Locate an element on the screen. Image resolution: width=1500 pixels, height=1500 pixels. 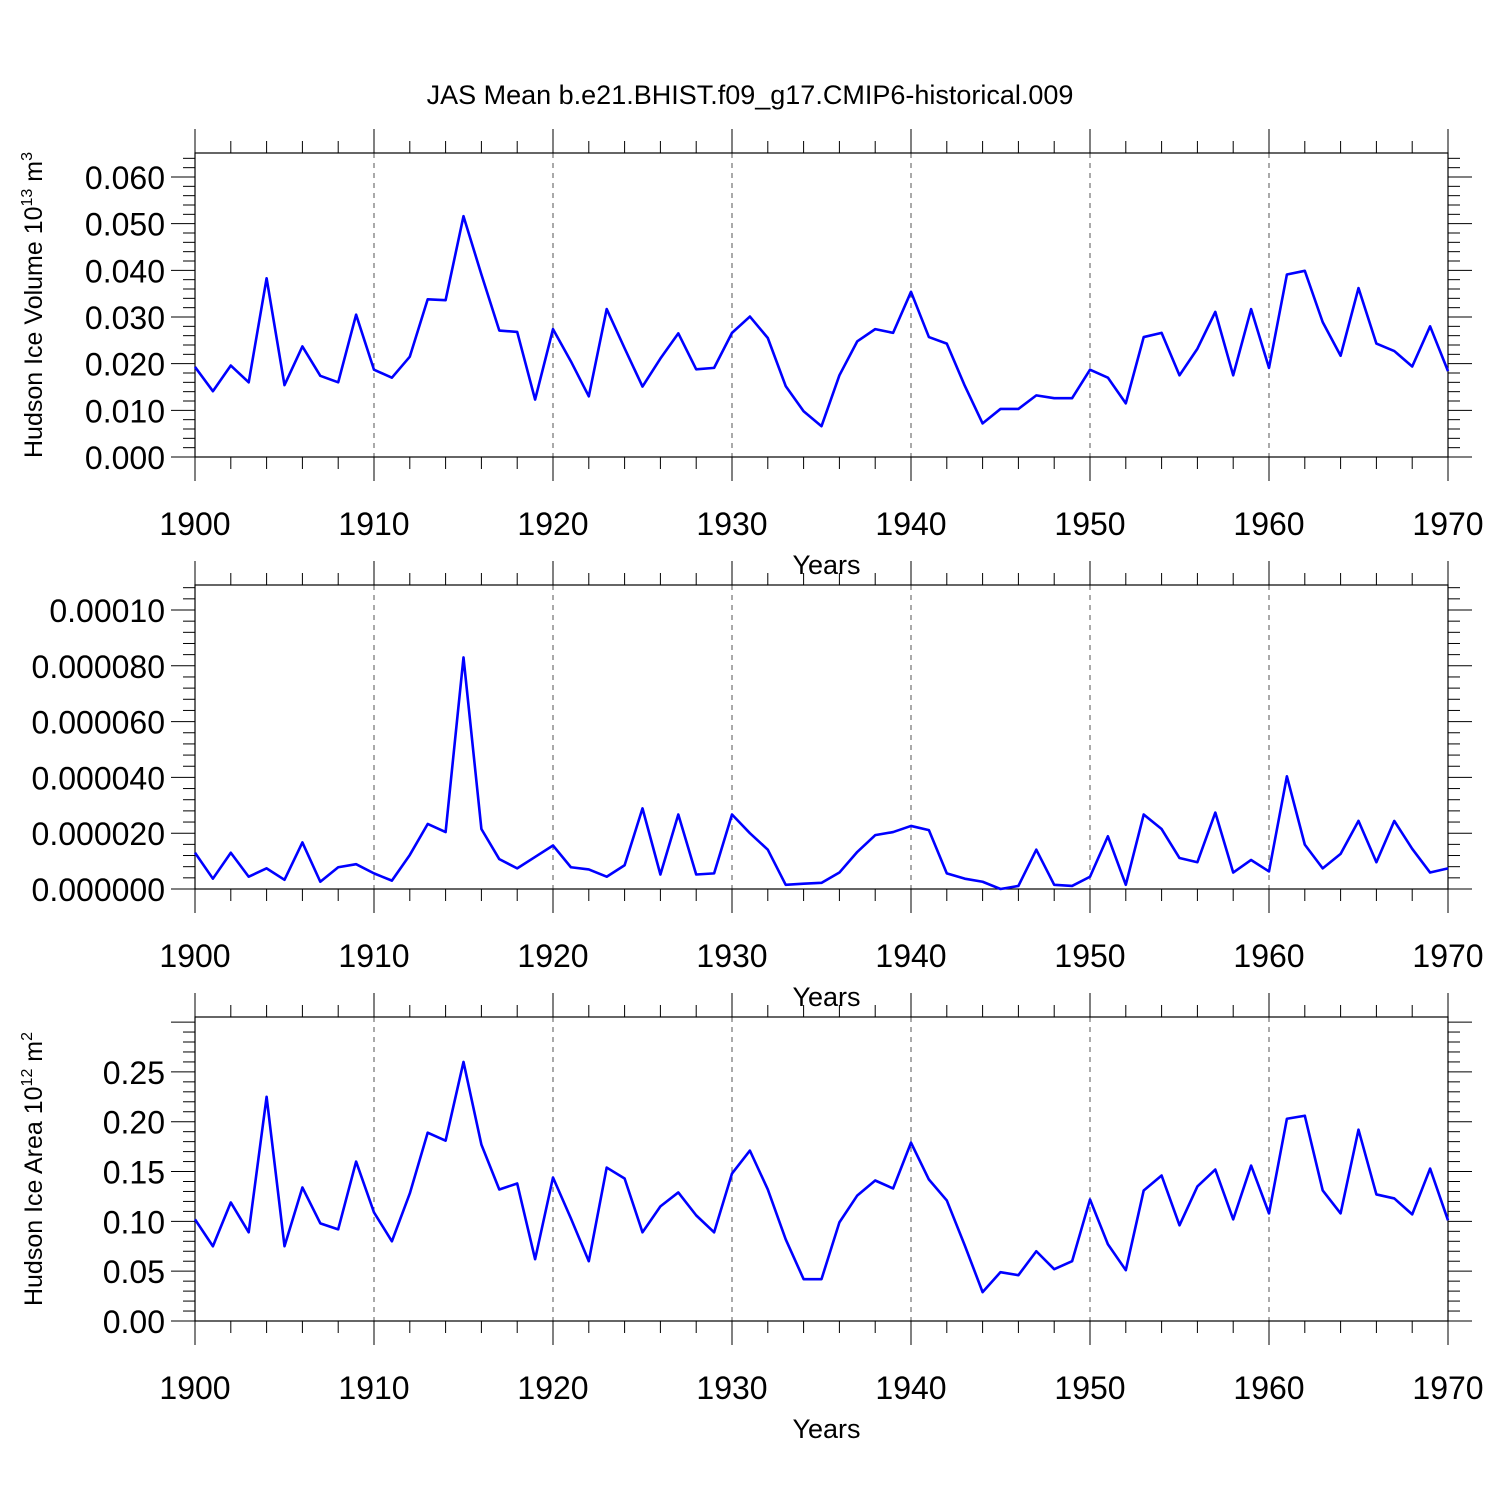
y-axis-label-unit-exponent: 2 is located at coordinates (27, 1036).